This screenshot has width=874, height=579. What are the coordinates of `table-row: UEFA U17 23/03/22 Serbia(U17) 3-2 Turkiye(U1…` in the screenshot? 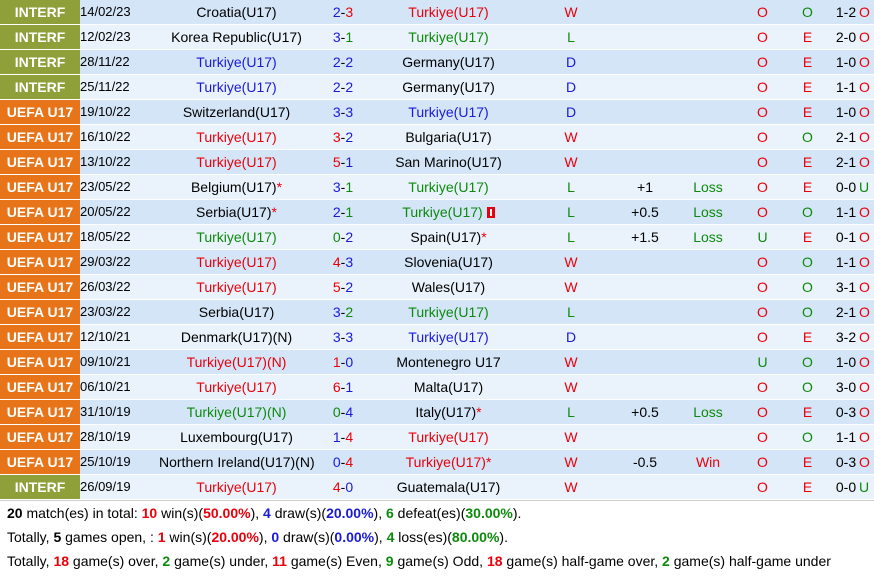 It's located at (437, 312).